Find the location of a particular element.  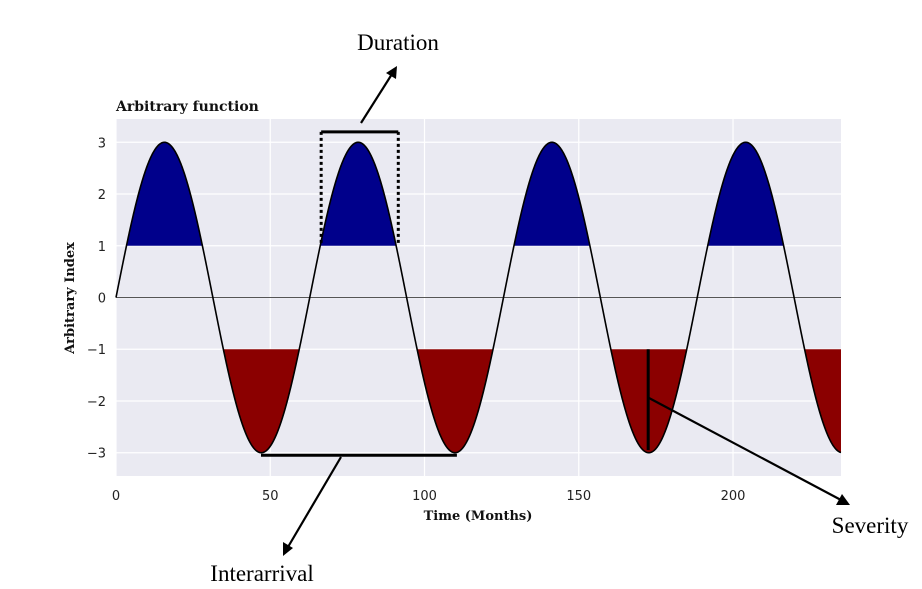

y-tick-label: 2 is located at coordinates (102, 195).